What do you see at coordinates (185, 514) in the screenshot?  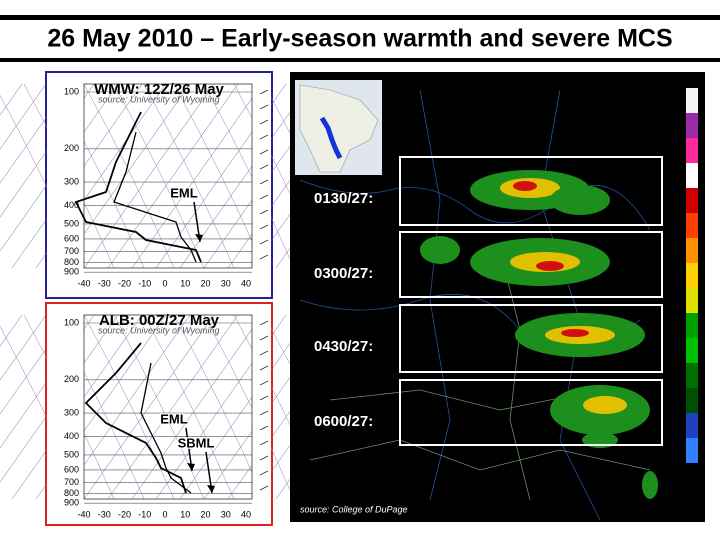 I see `temperature-label: 10` at bounding box center [185, 514].